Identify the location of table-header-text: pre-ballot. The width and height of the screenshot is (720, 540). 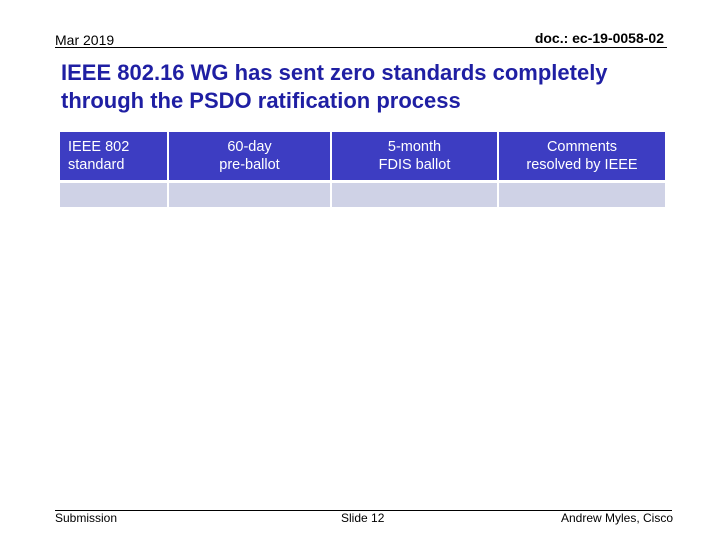
(249, 165).